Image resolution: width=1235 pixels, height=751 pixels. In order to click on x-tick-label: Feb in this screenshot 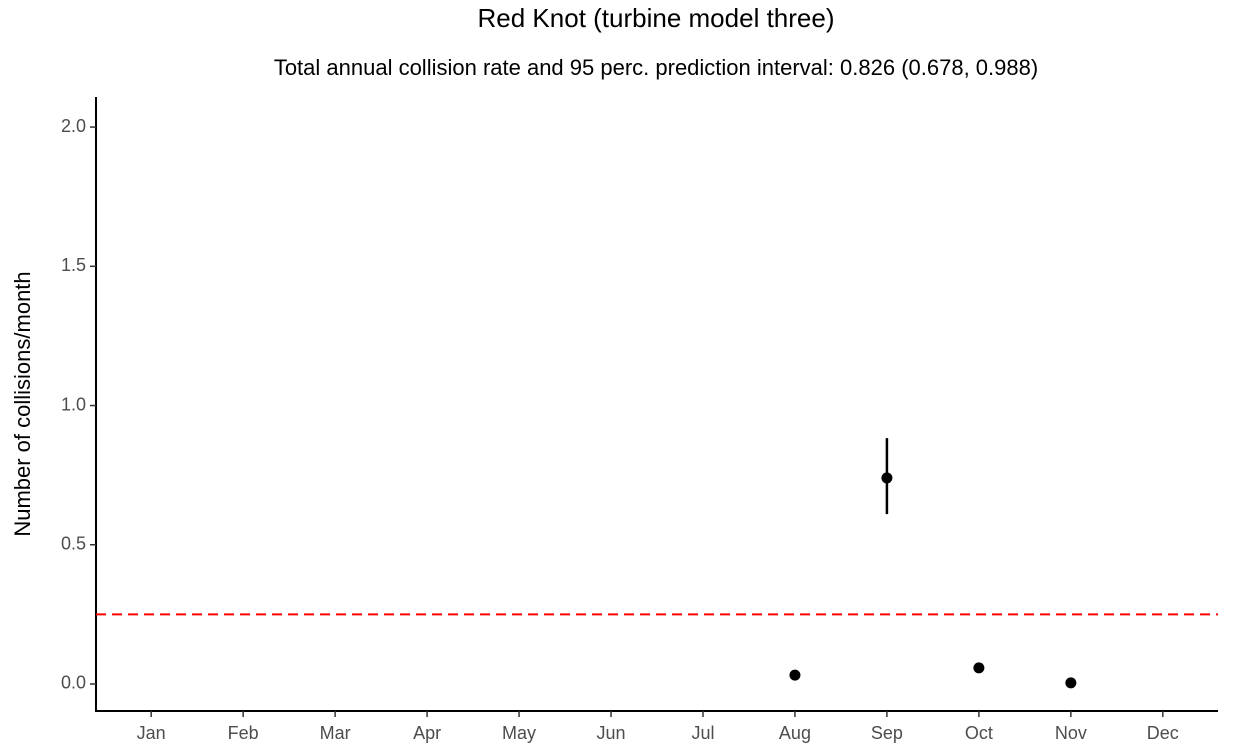, I will do `click(243, 733)`.